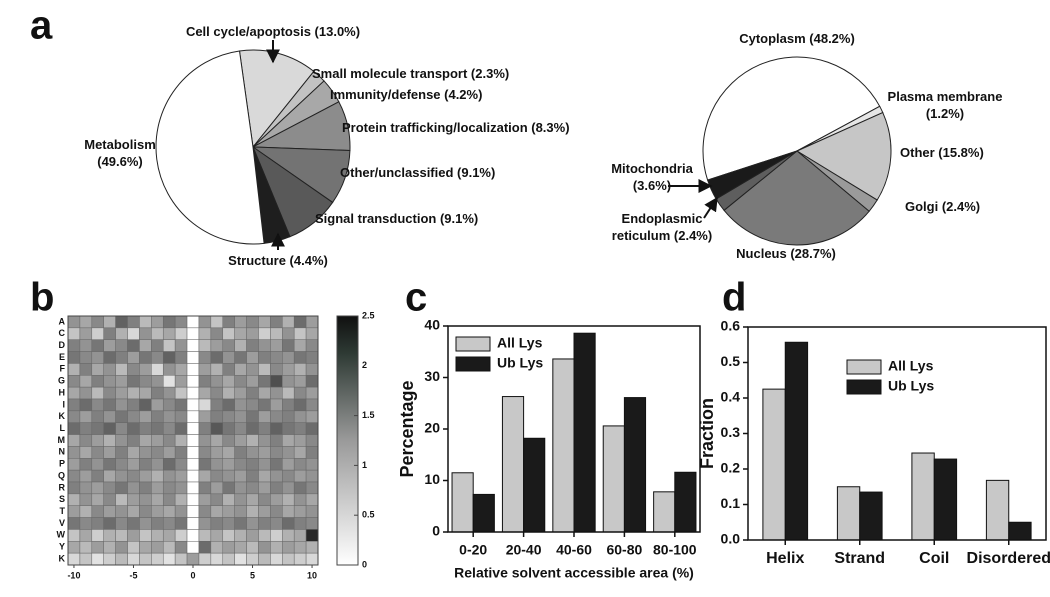 This screenshot has width=1050, height=597. Describe the element at coordinates (62, 523) in the screenshot. I see `row-label: V` at that location.